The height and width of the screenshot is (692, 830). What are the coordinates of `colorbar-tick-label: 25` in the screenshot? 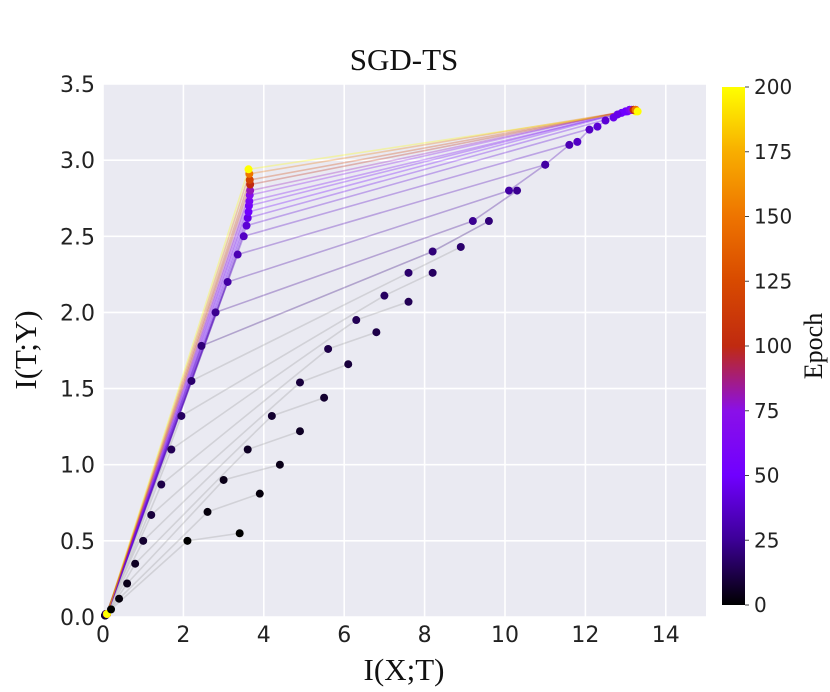 It's located at (766, 540).